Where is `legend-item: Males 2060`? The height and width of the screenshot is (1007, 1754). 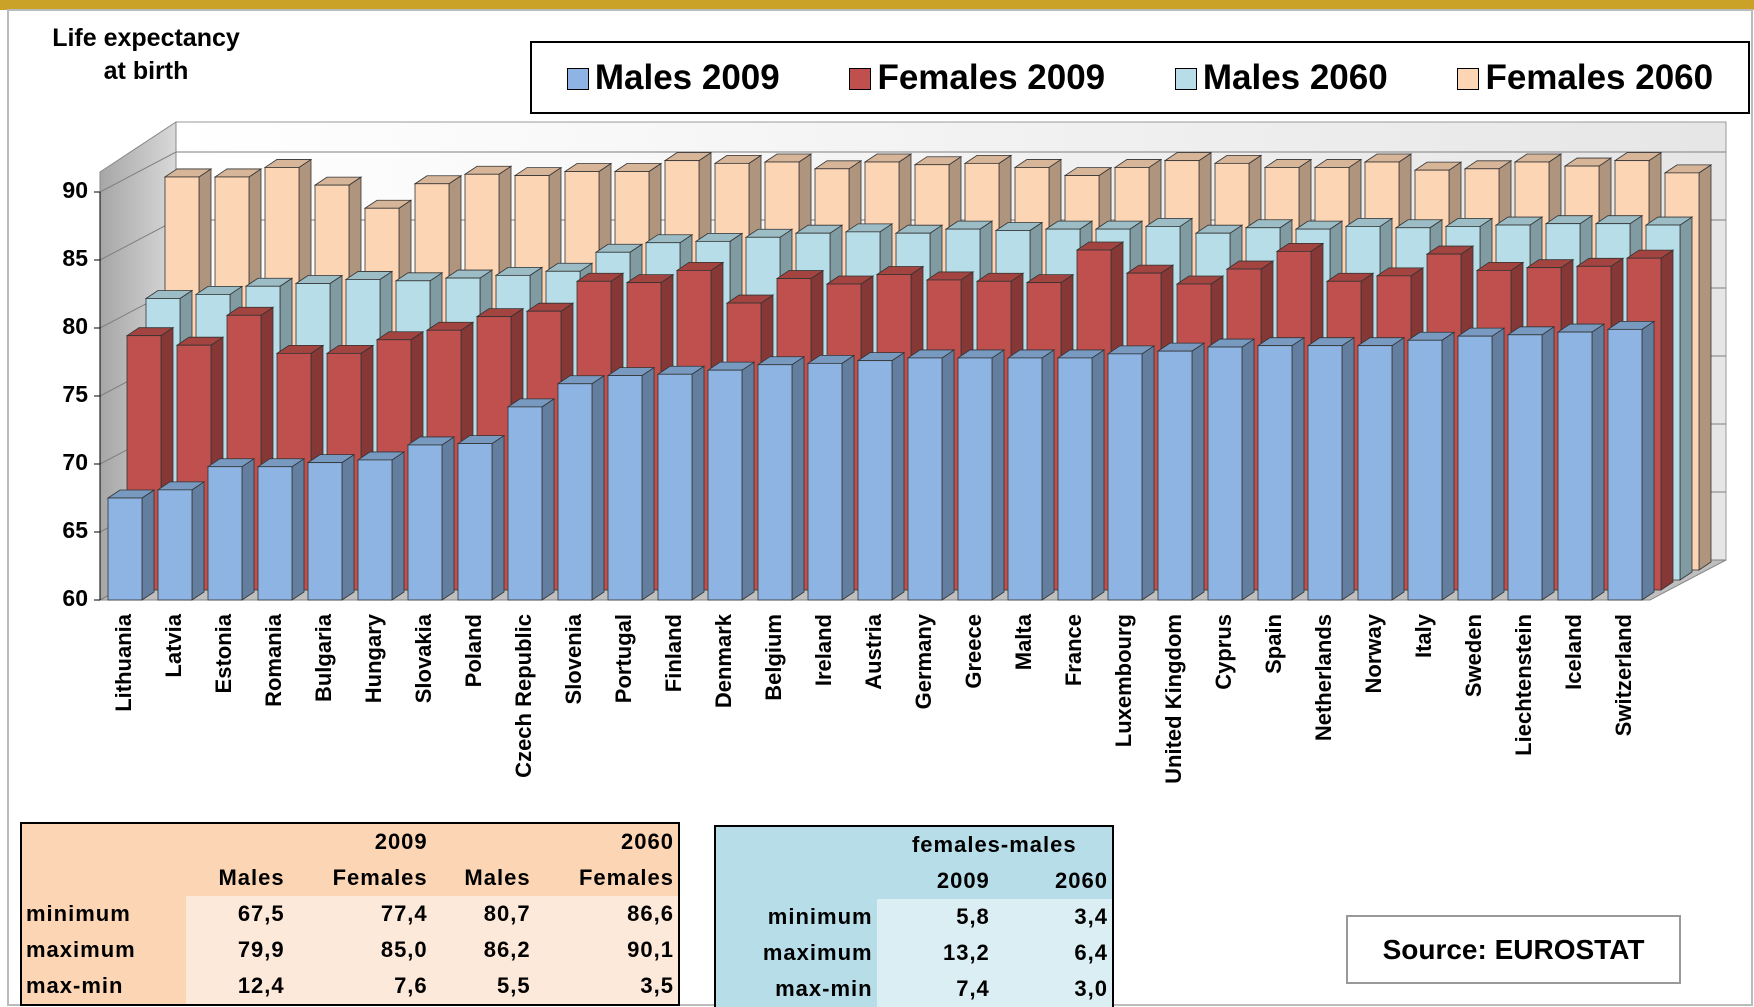 legend-item: Males 2060 is located at coordinates (1281, 78).